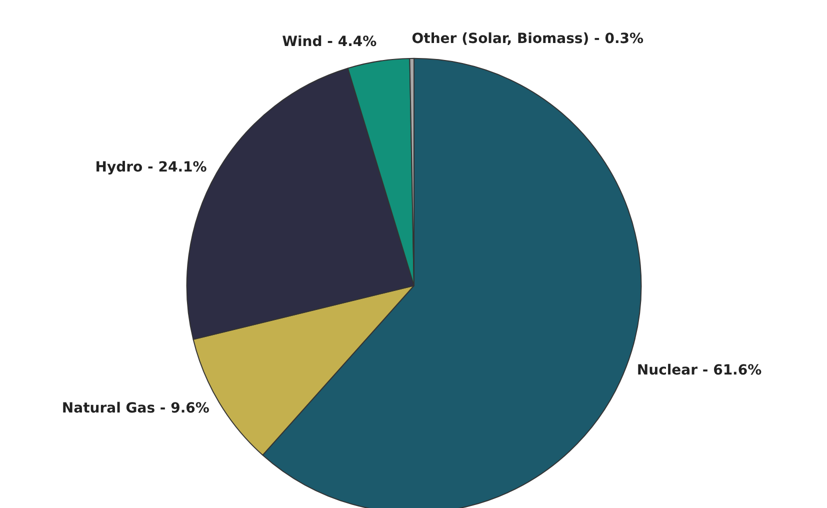 The image size is (827, 508). I want to click on slice-label: Hydro - 24.1%, so click(151, 167).